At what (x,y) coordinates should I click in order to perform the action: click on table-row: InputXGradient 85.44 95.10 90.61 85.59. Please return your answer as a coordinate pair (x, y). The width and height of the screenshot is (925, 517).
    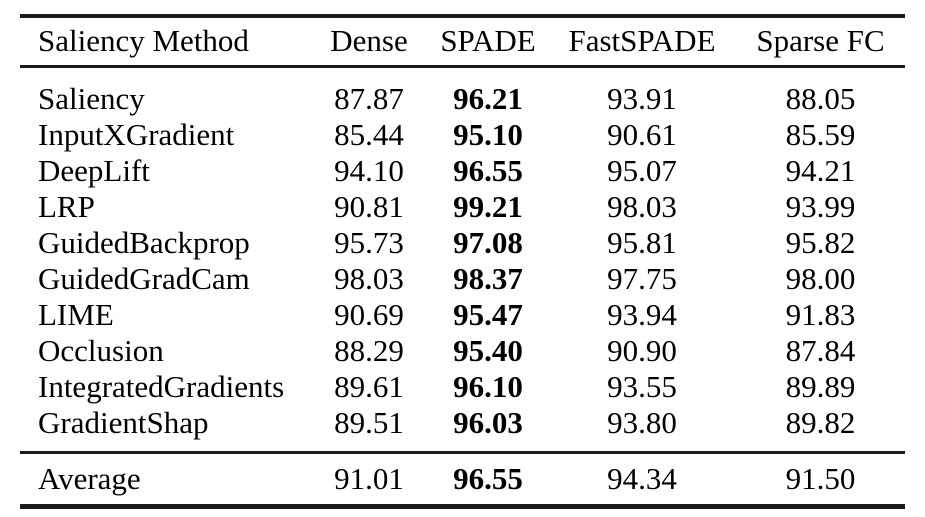
    Looking at the image, I should click on (462, 135).